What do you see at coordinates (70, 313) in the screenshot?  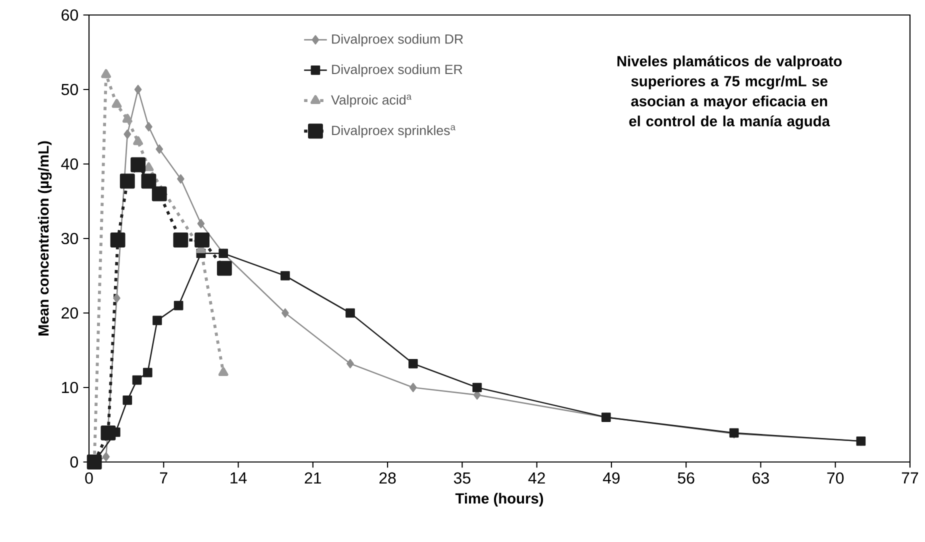 I see `y-tick-label: 20` at bounding box center [70, 313].